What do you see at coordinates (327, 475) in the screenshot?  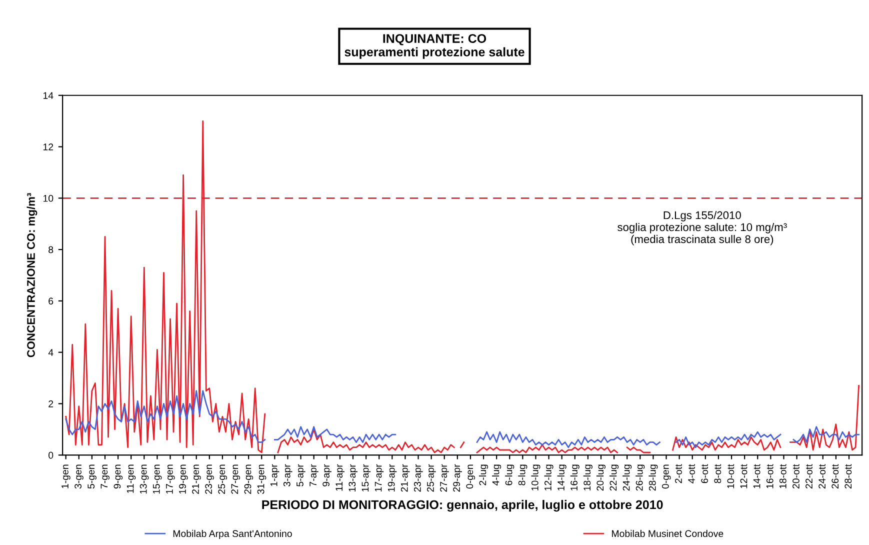 I see `x-tick-label: 9-apr` at bounding box center [327, 475].